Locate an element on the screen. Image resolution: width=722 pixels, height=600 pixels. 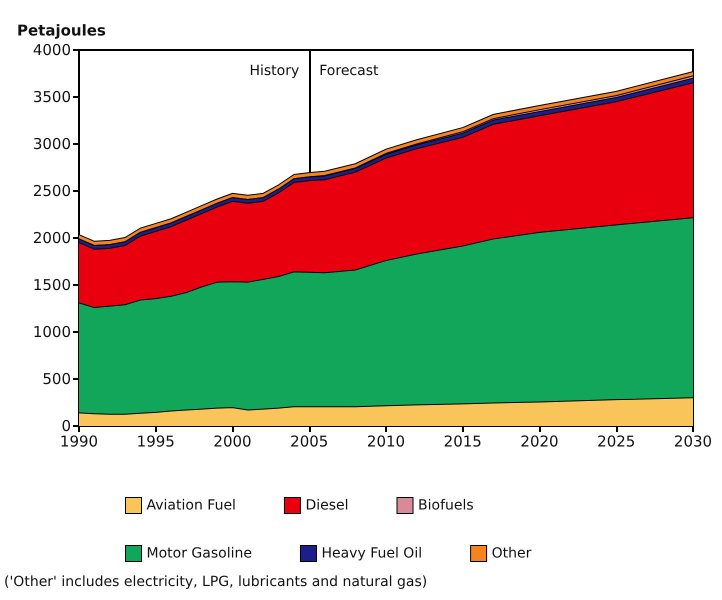
x-tick-label: 2020 is located at coordinates (539, 441).